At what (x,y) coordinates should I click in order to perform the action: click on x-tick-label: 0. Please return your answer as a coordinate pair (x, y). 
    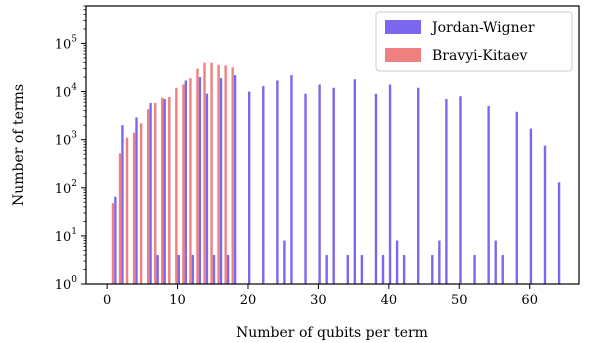
    Looking at the image, I should click on (107, 300).